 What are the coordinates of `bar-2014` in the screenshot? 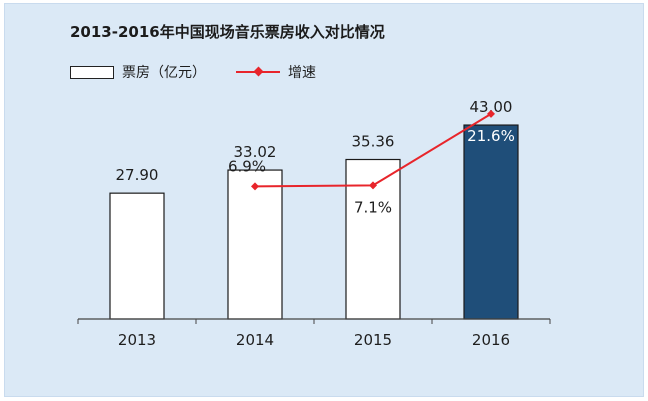 It's located at (255, 244).